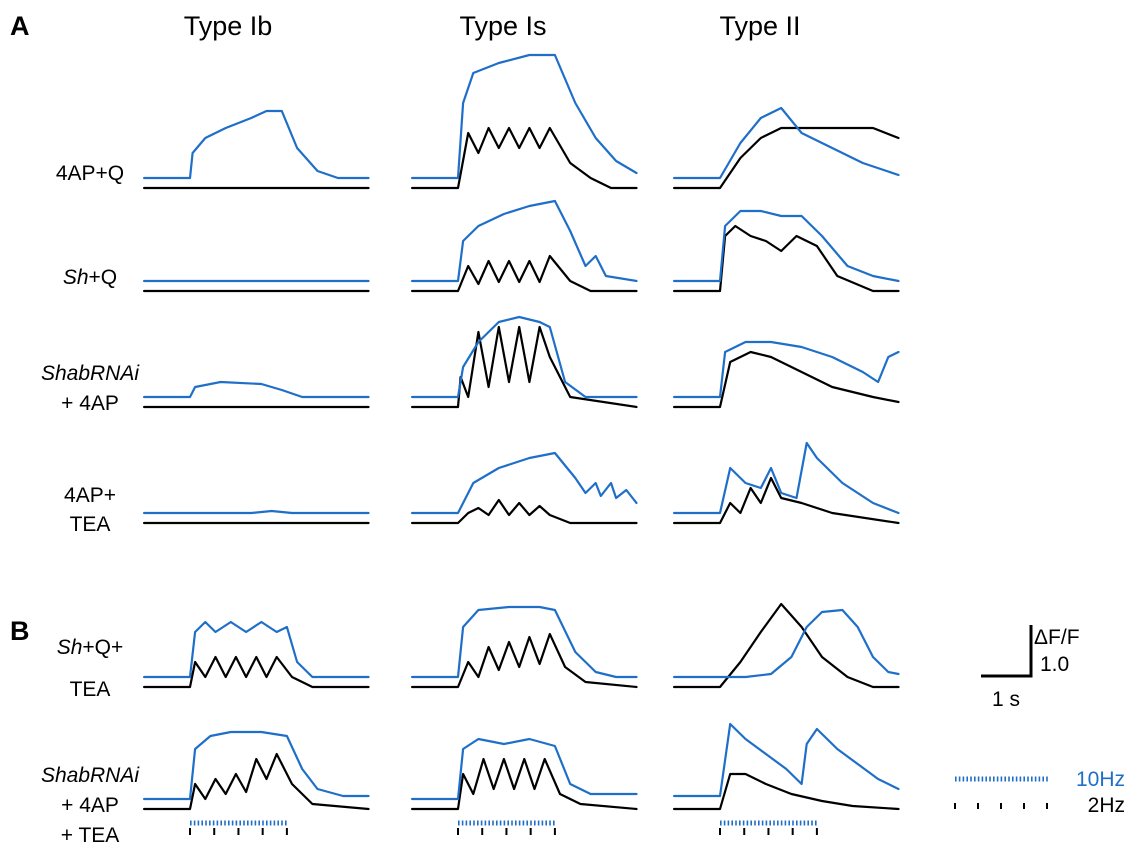 Image resolution: width=1135 pixels, height=849 pixels. I want to click on trace-10hz-r5-c0, so click(256, 765).